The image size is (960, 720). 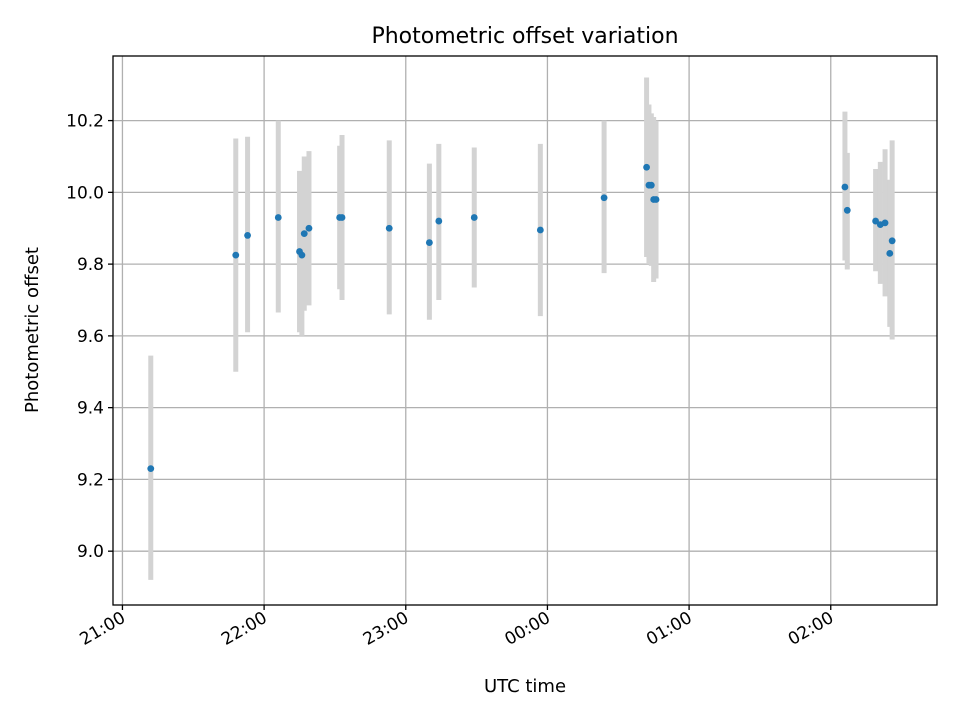 What do you see at coordinates (524, 36) in the screenshot?
I see `chart-title: Photometric offset variation` at bounding box center [524, 36].